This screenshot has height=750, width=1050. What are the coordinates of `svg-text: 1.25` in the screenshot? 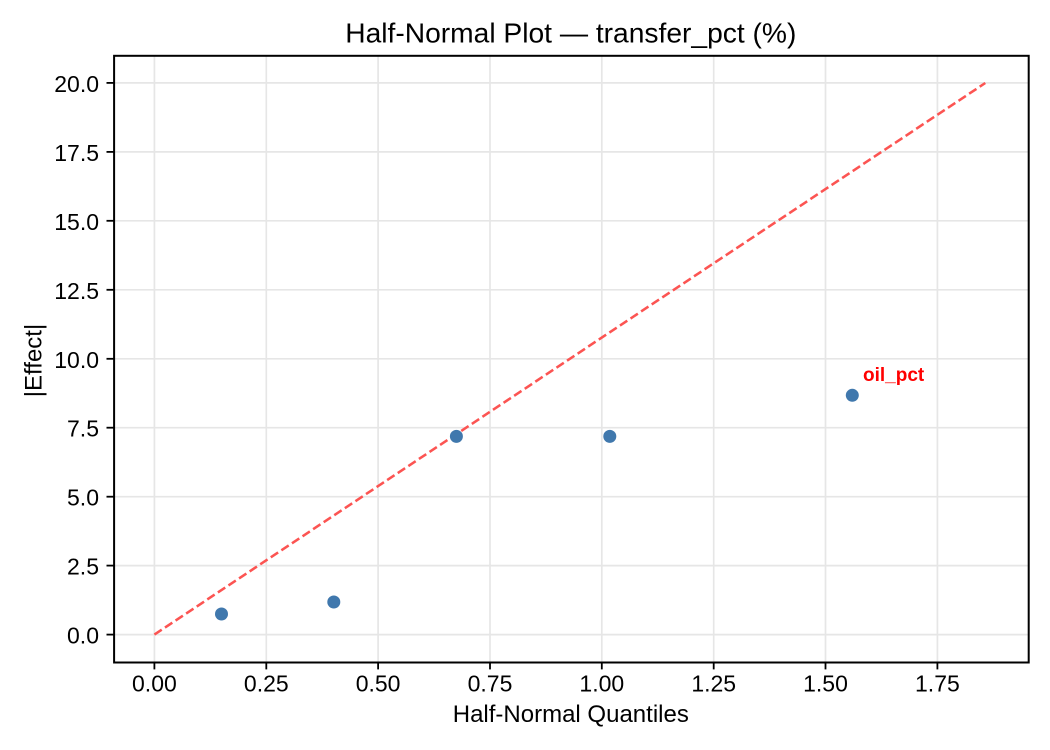 It's located at (713, 684).